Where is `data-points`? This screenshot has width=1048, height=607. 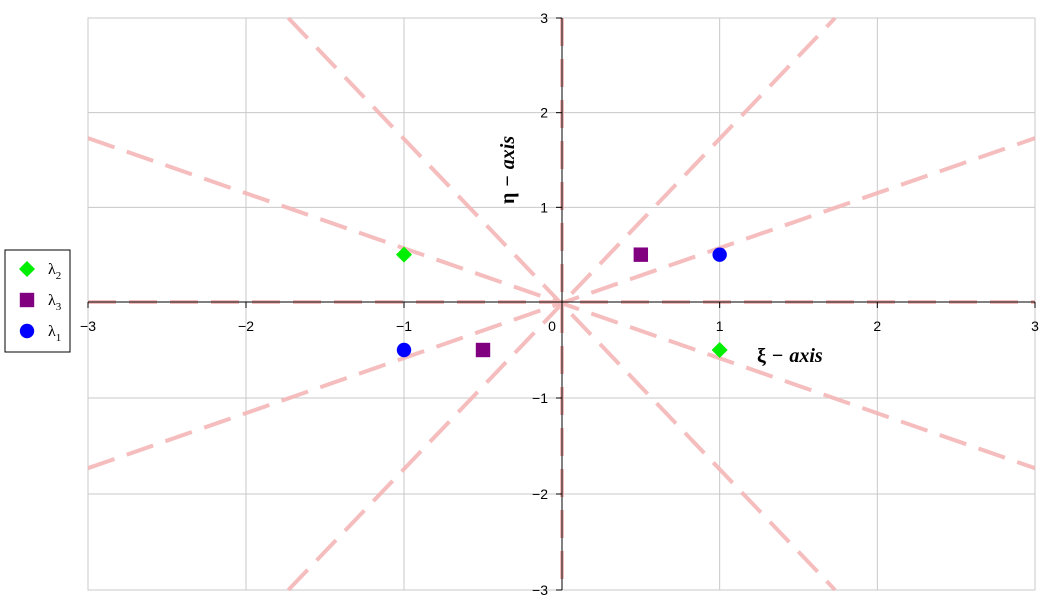 data-points is located at coordinates (562, 302).